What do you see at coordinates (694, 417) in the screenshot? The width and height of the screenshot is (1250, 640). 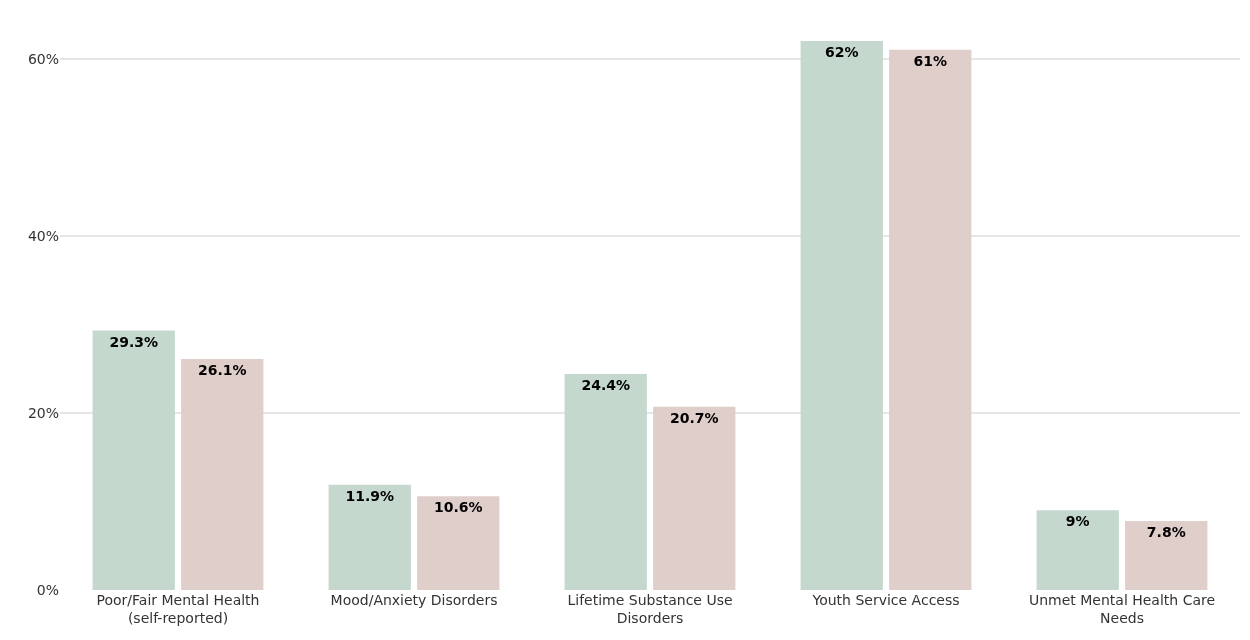 I see `data-label: 20.7%` at bounding box center [694, 417].